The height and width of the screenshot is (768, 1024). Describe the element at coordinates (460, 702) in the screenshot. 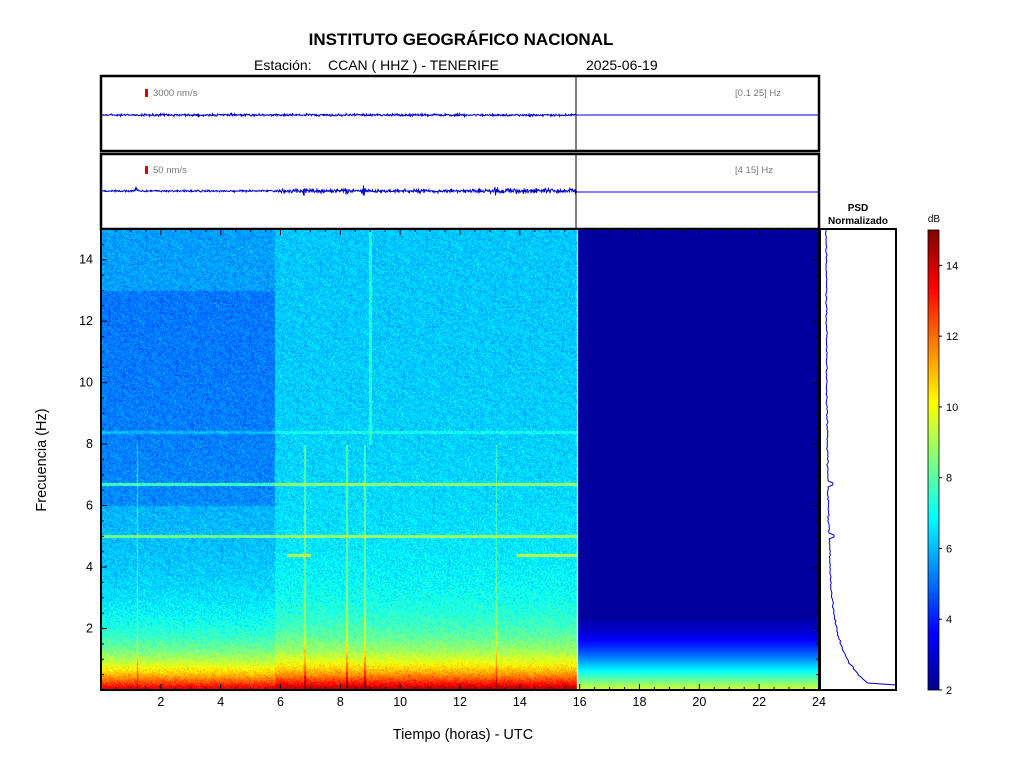

I see `x-tick-label: 12` at that location.